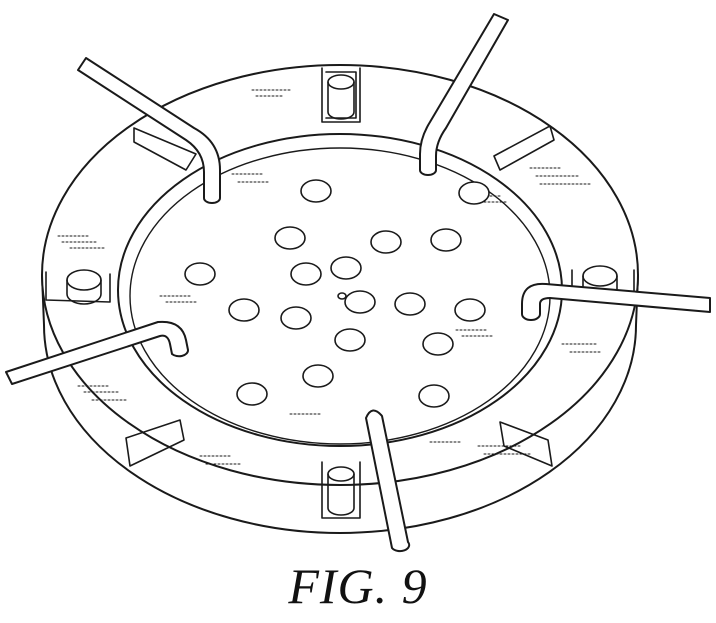  I want to click on figure-caption: FIG. 9, so click(358, 586).